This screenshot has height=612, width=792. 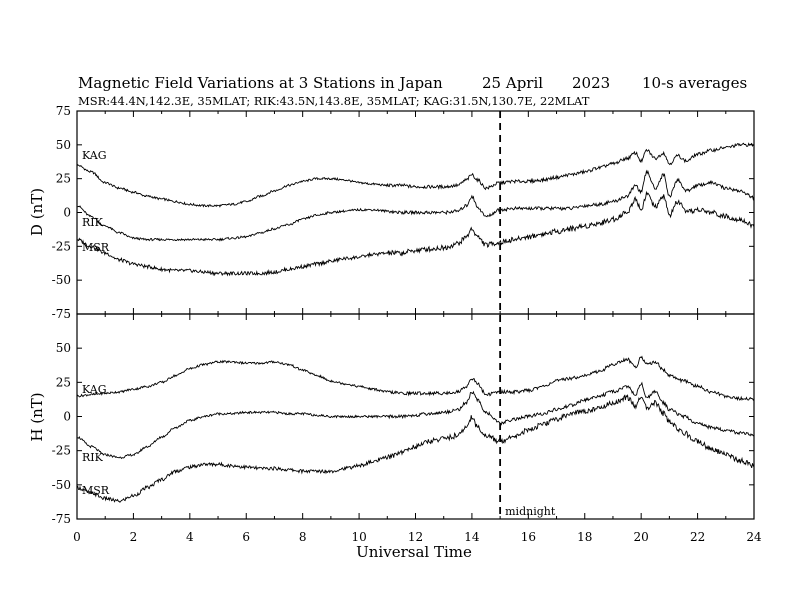 What do you see at coordinates (63, 179) in the screenshot?
I see `d-ytick-label: 25` at bounding box center [63, 179].